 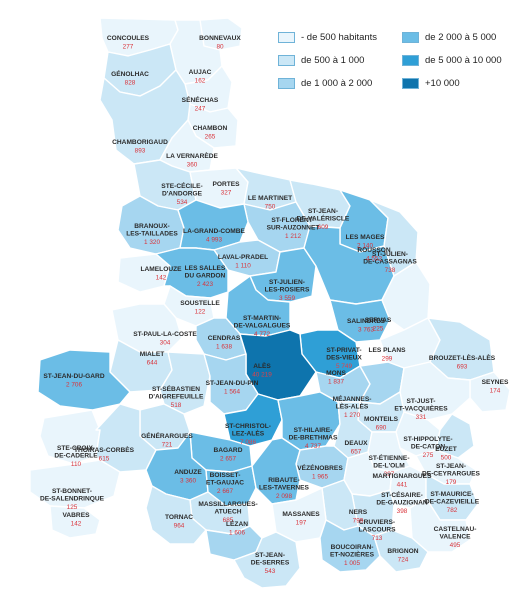 I want to click on commune-name-ribaute-les-tavernes: RIBAUTE-, so click(x=284, y=480).